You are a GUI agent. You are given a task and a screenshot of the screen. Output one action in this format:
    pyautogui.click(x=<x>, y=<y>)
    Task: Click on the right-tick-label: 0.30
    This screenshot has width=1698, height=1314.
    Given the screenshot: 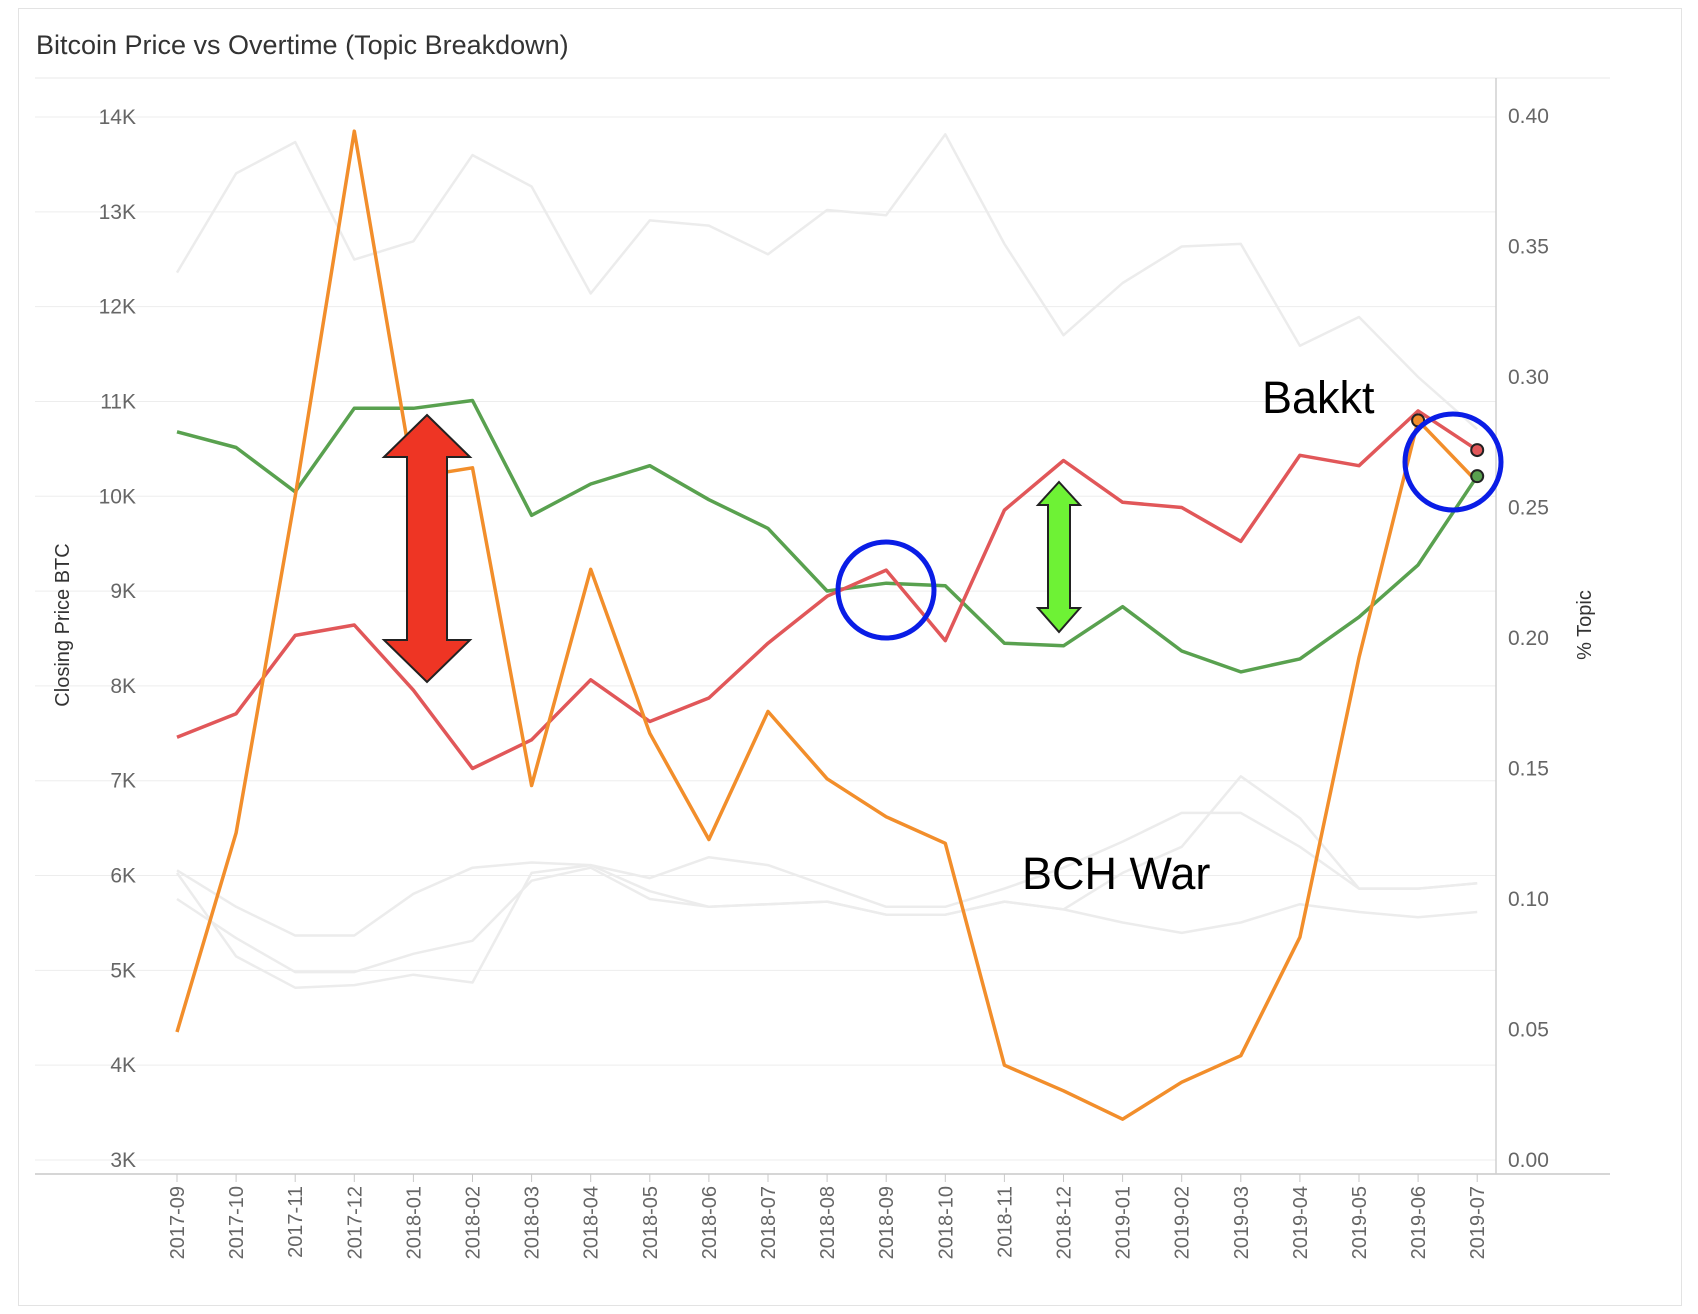 What is the action you would take?
    pyautogui.click(x=1528, y=377)
    